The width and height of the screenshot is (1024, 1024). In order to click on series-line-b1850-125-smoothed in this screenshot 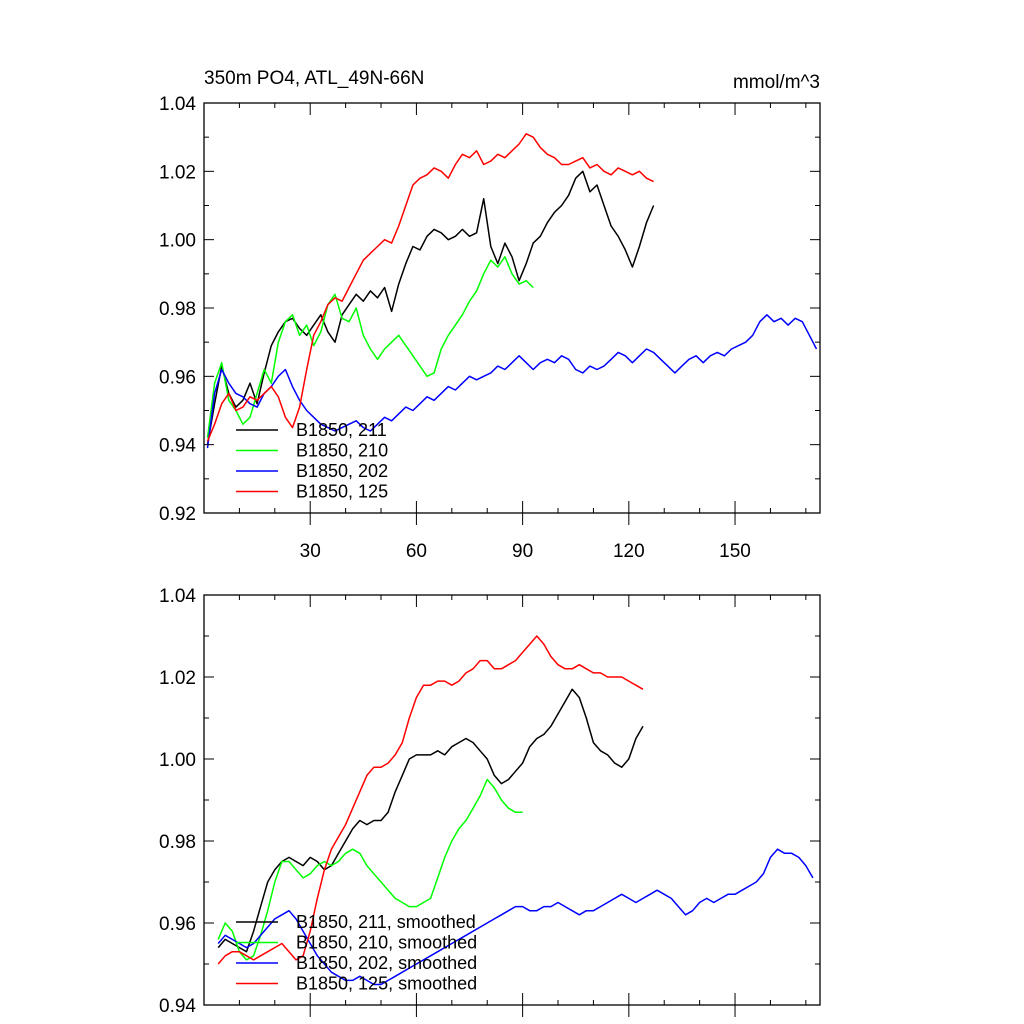, I will do `click(430, 800)`.